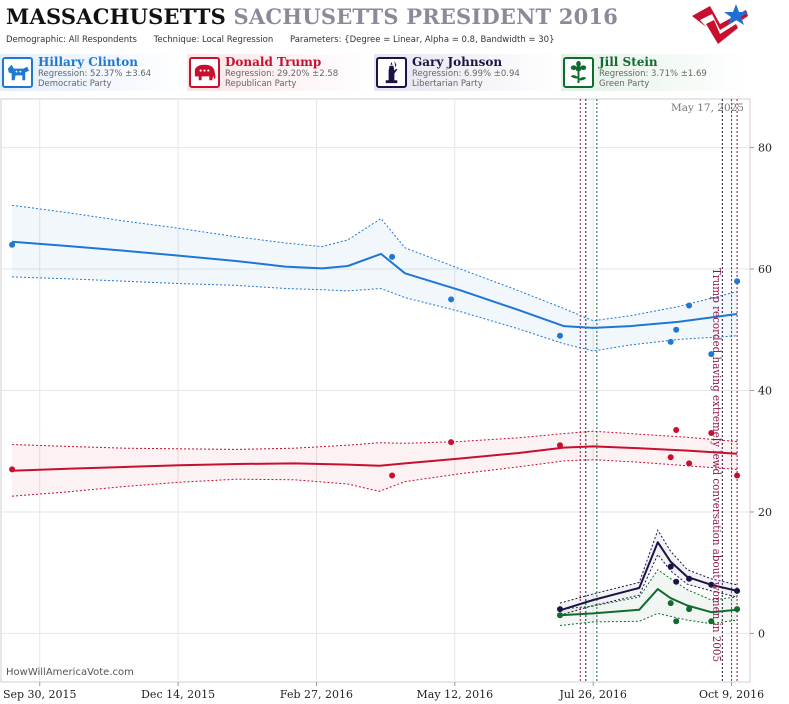  What do you see at coordinates (375, 440) in the screenshot?
I see `upper-bound-trump` at bounding box center [375, 440].